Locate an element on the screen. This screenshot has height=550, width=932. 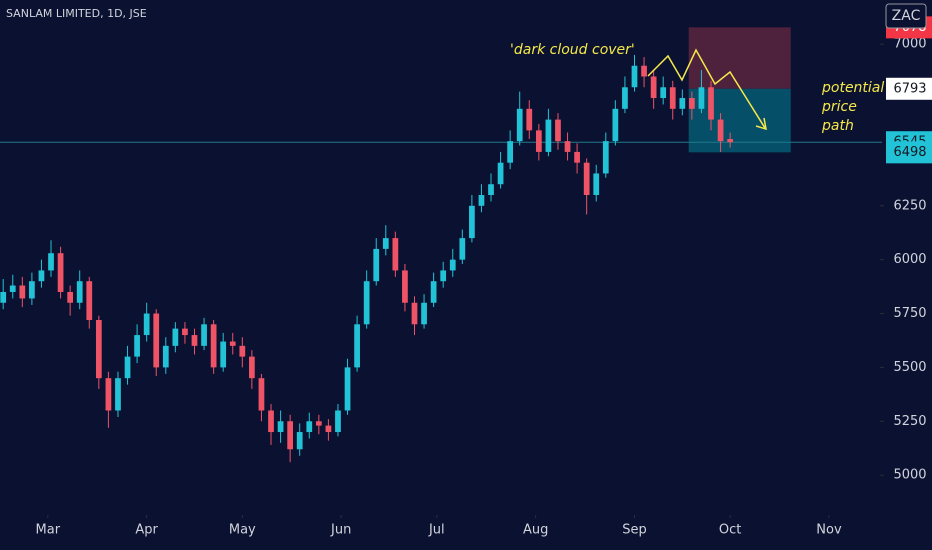
y-tick-label: 5250 is located at coordinates (909, 421).